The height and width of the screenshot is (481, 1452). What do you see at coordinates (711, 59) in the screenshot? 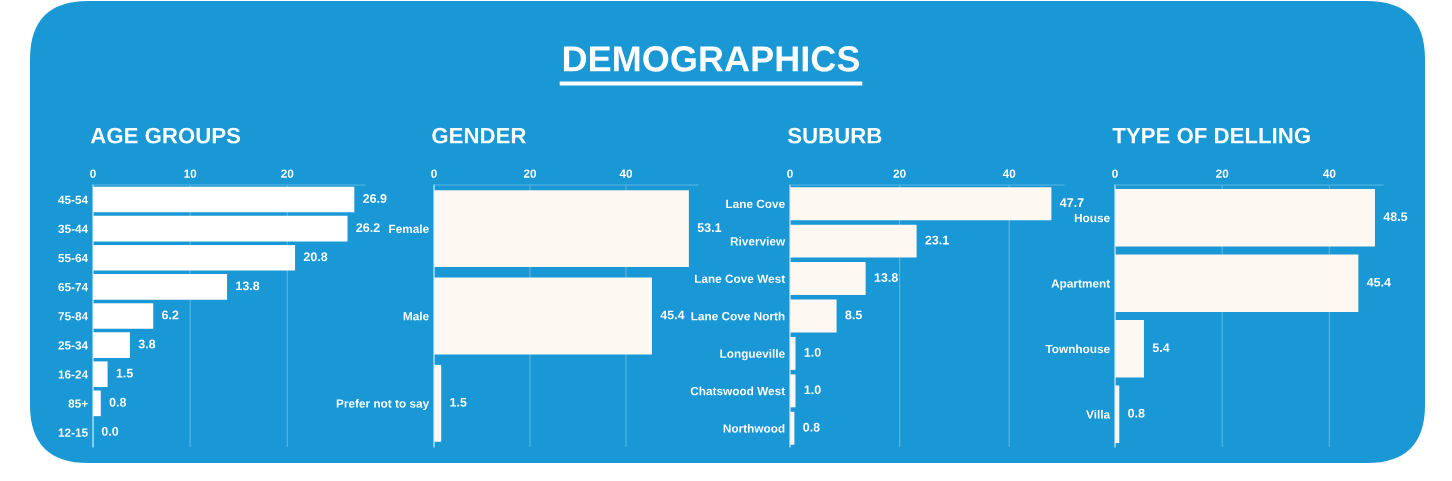
I see `text: DEMOGRAPHICS` at bounding box center [711, 59].